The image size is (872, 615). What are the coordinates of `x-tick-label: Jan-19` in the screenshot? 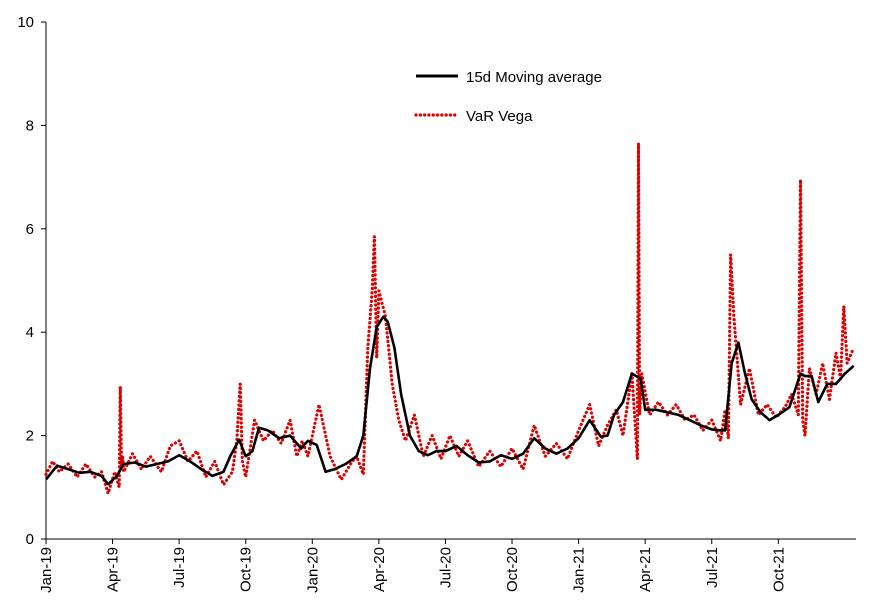 It's located at (46, 570).